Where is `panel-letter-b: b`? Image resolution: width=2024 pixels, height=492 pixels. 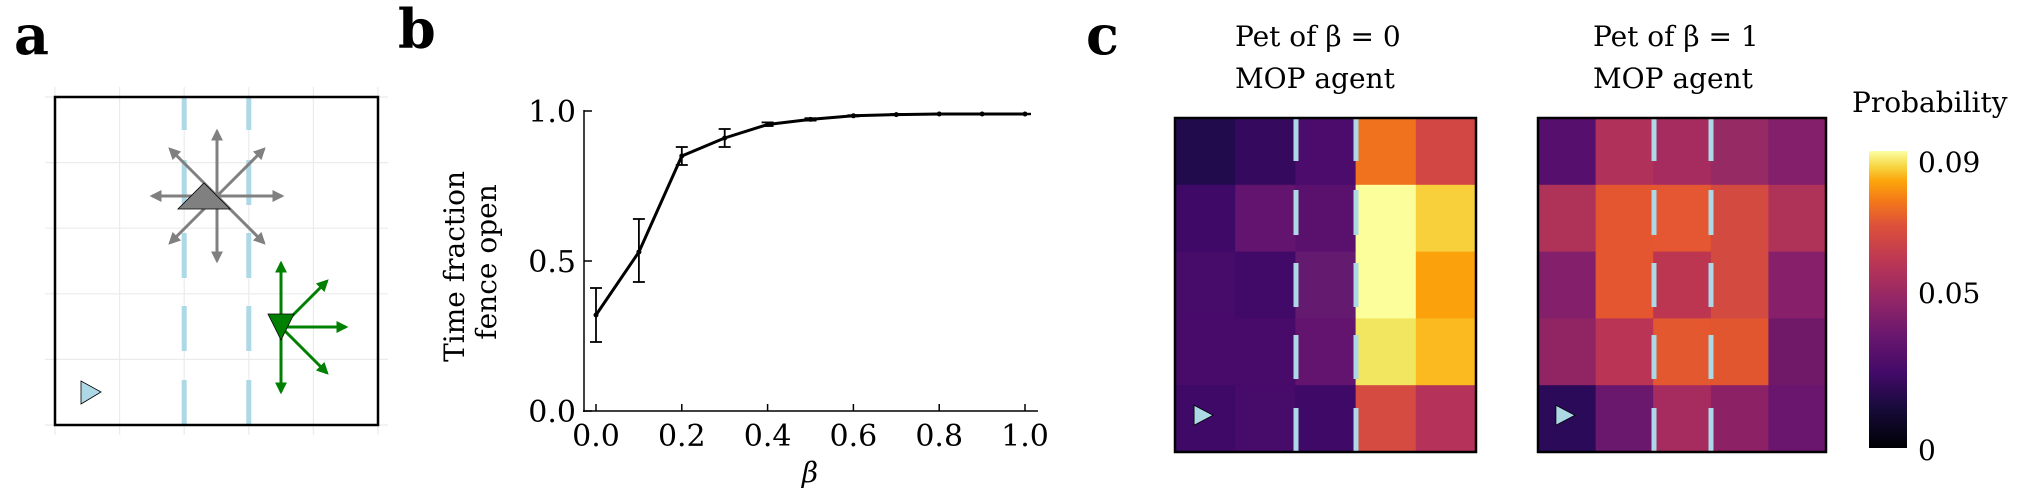 panel-letter-b: b is located at coordinates (417, 30).